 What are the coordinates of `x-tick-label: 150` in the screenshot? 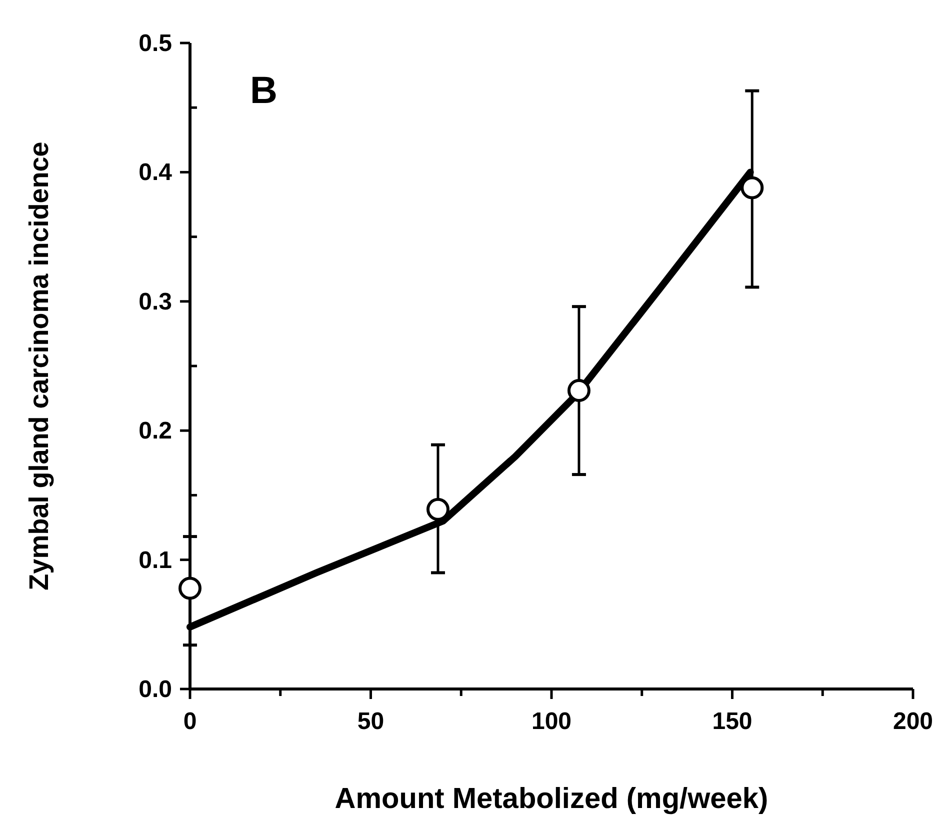 It's located at (732, 721).